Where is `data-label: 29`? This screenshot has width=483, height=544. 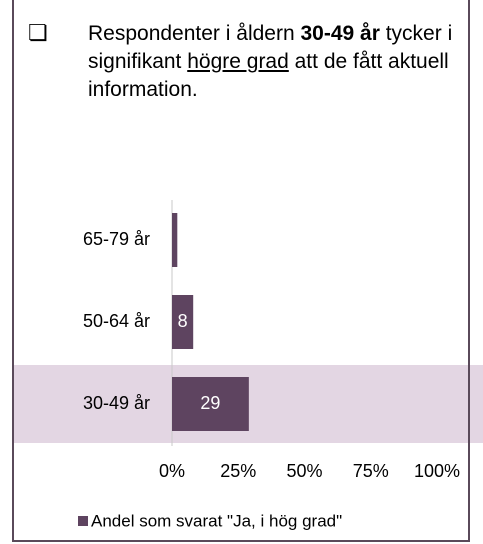
data-label: 29 is located at coordinates (210, 403).